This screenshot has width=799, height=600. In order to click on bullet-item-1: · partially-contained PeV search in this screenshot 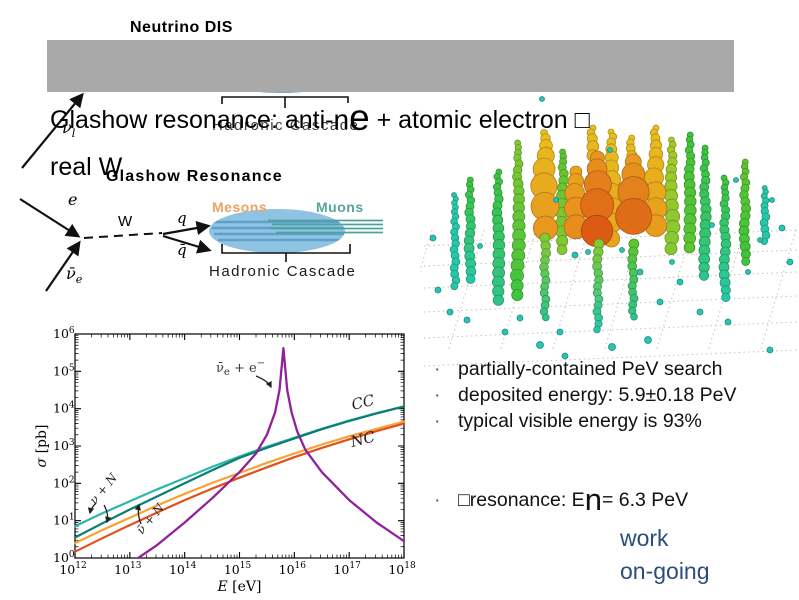, I will do `click(582, 369)`.